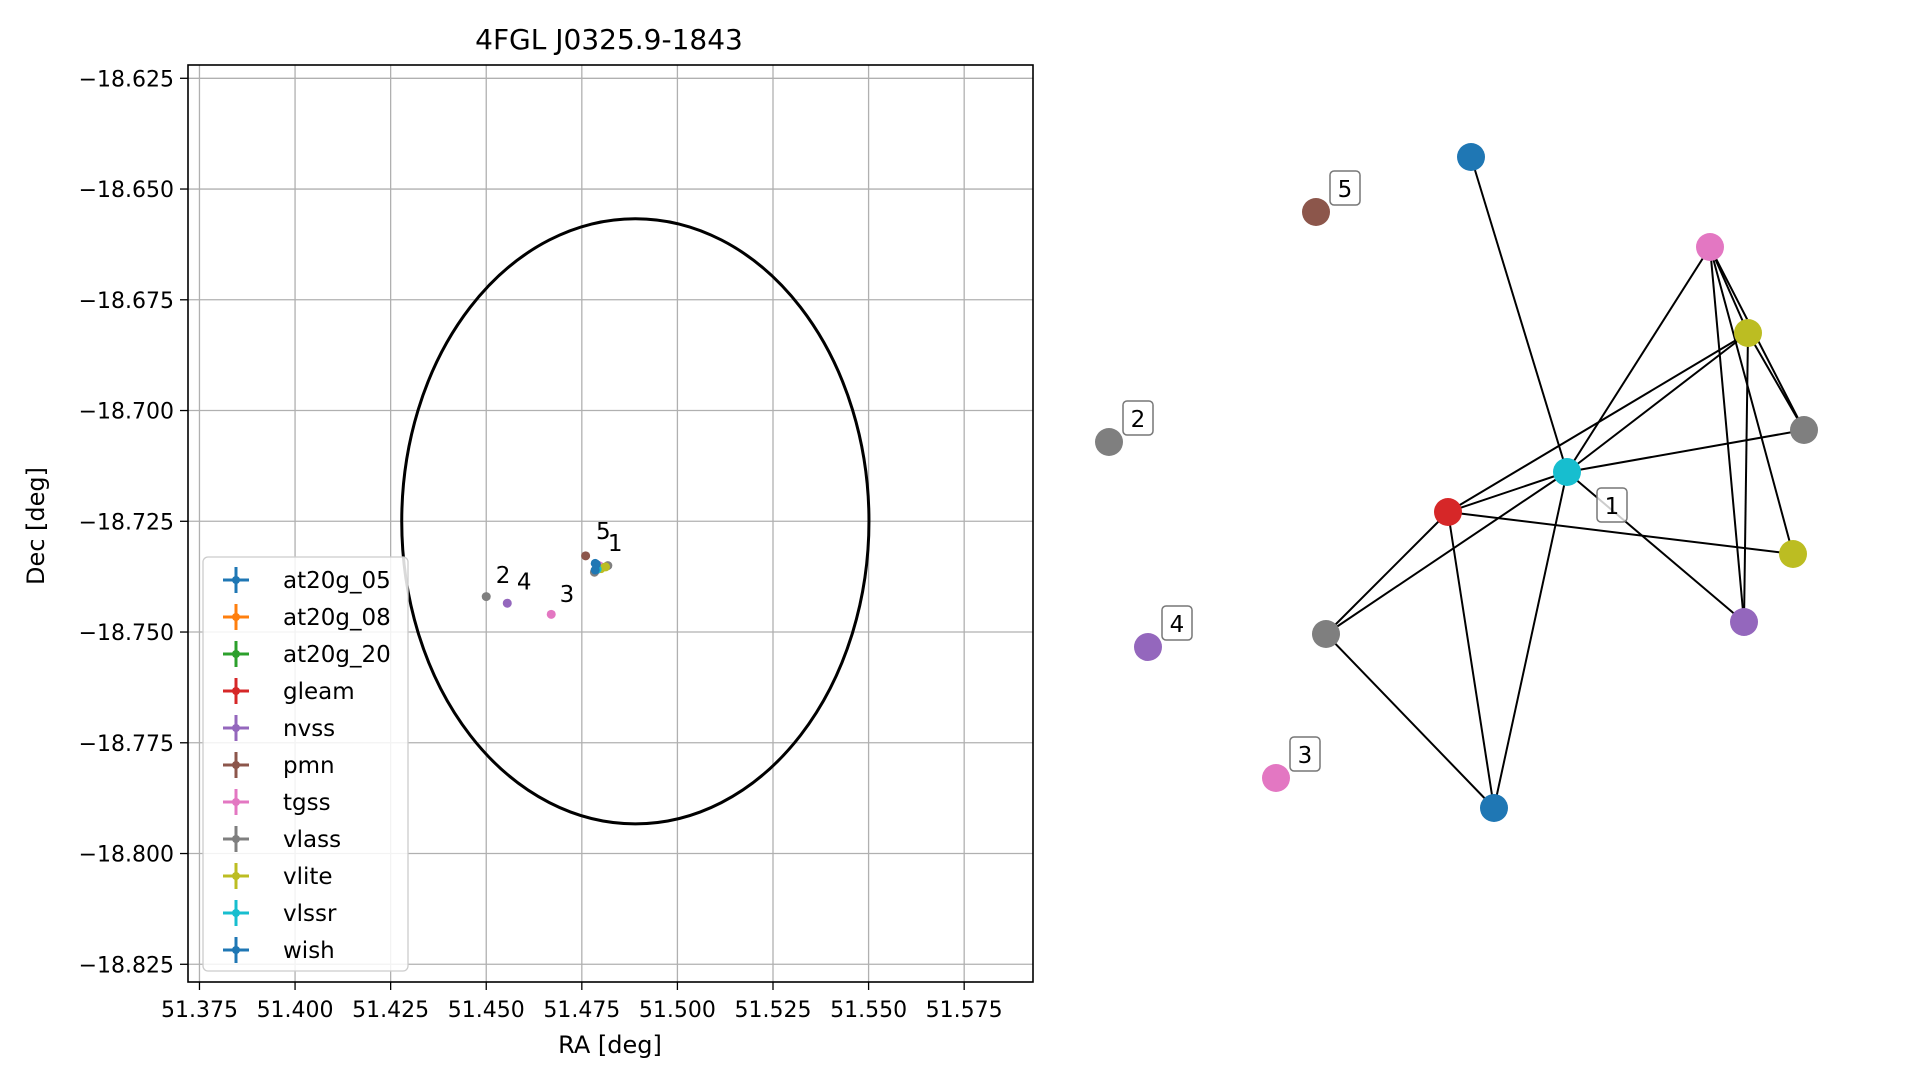 The image size is (1919, 1080). I want to click on legend-label: vlssr, so click(310, 914).